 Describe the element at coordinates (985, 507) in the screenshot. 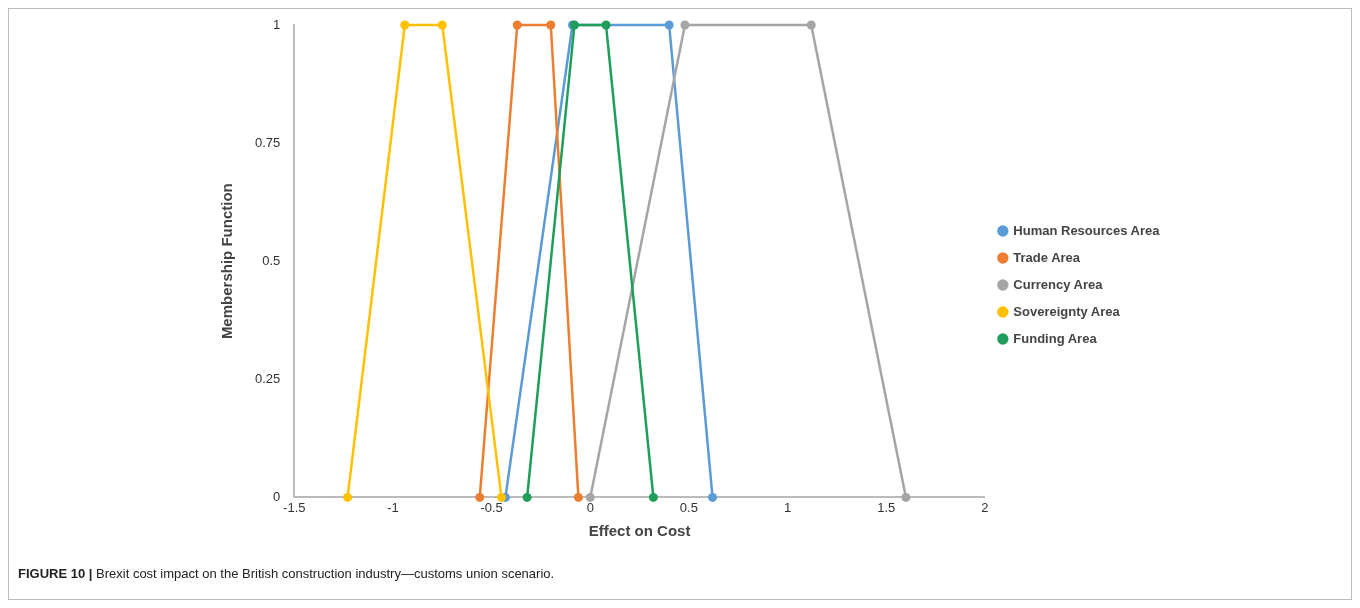

I see `x-tick-label: 2` at that location.